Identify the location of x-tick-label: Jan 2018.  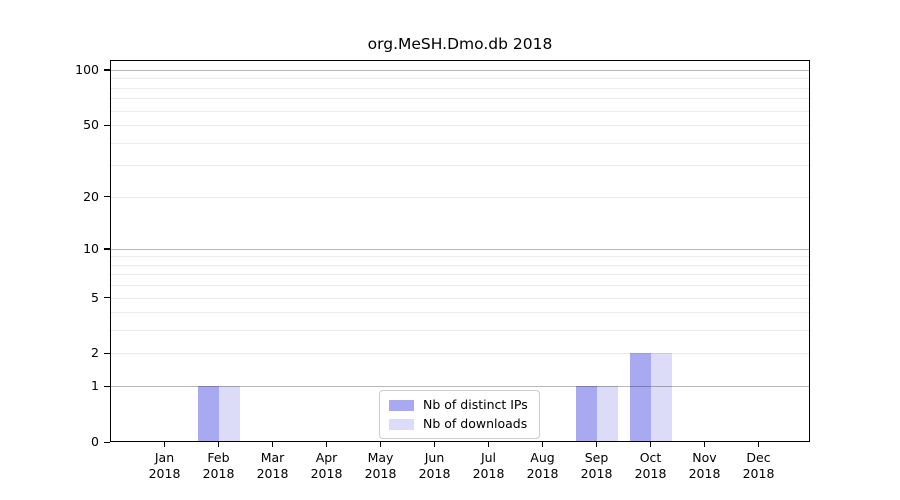
(164, 465).